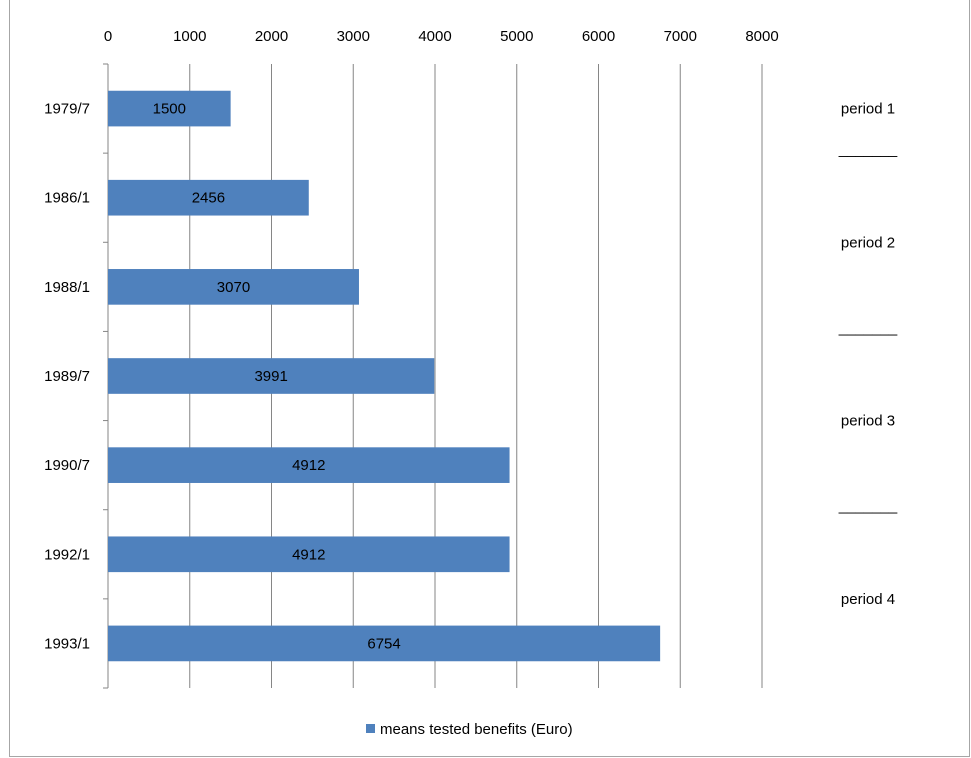 This screenshot has height=758, width=971. I want to click on bar-value-label: 3991, so click(270, 376).